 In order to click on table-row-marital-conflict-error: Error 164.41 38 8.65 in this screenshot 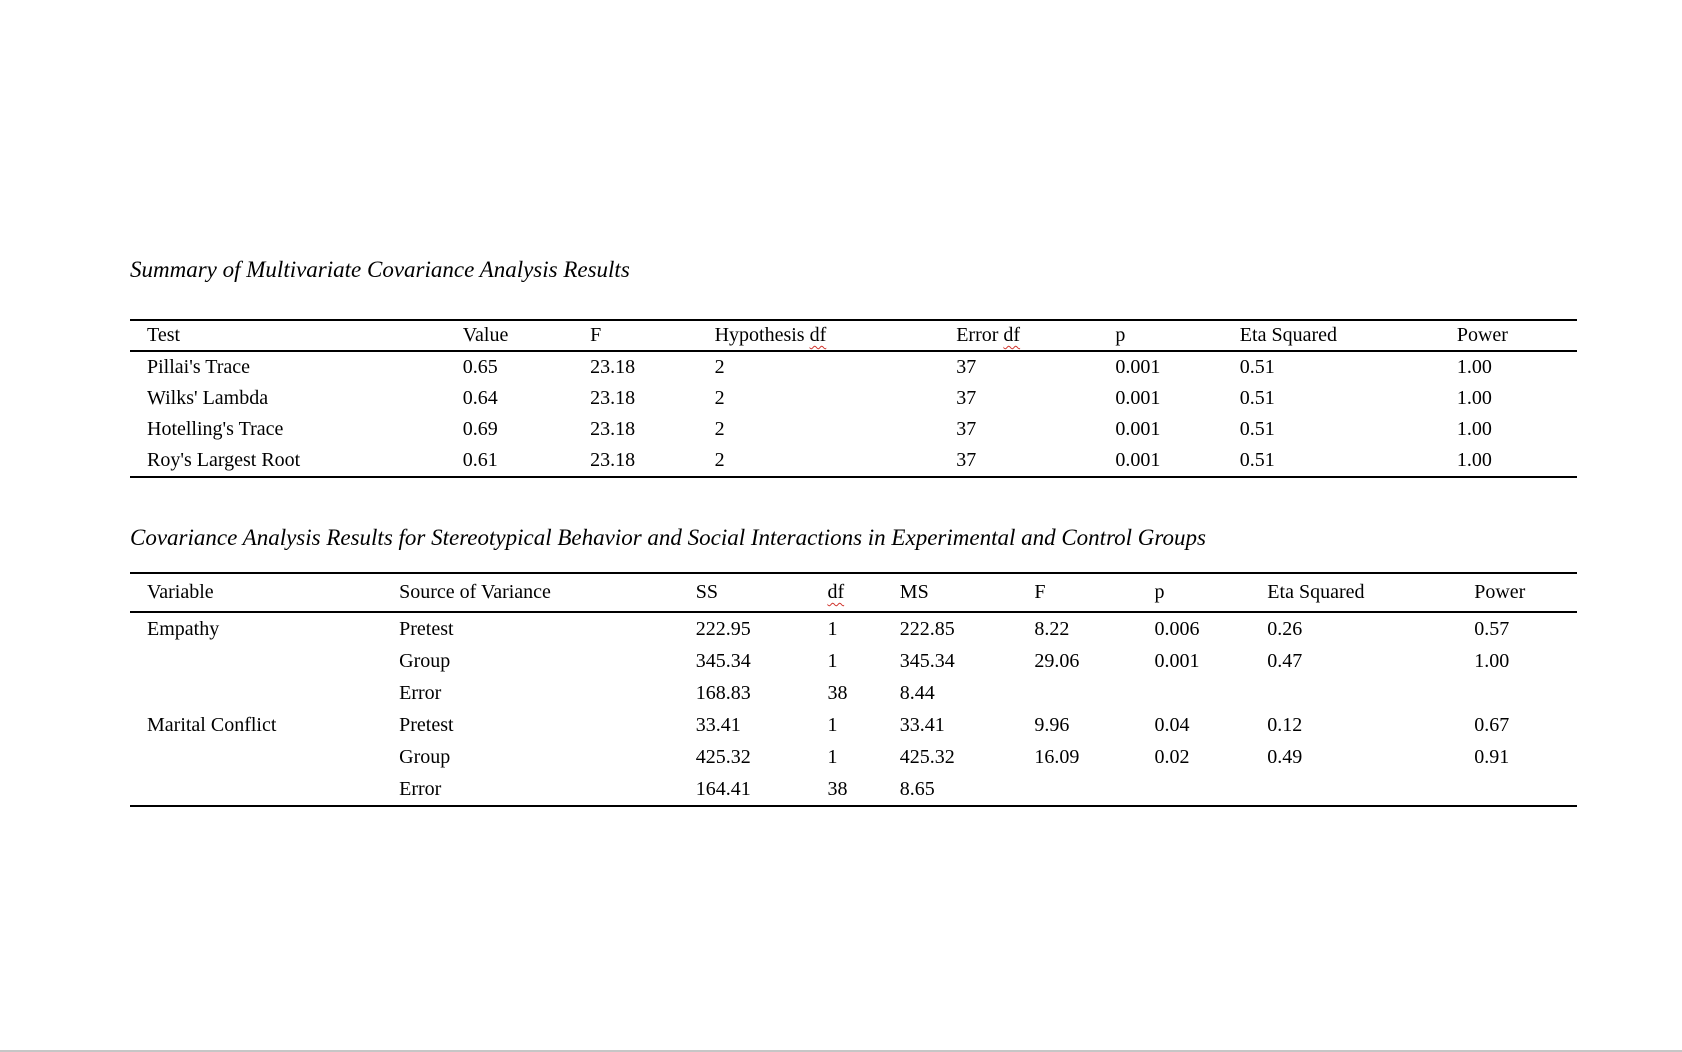, I will do `click(853, 790)`.